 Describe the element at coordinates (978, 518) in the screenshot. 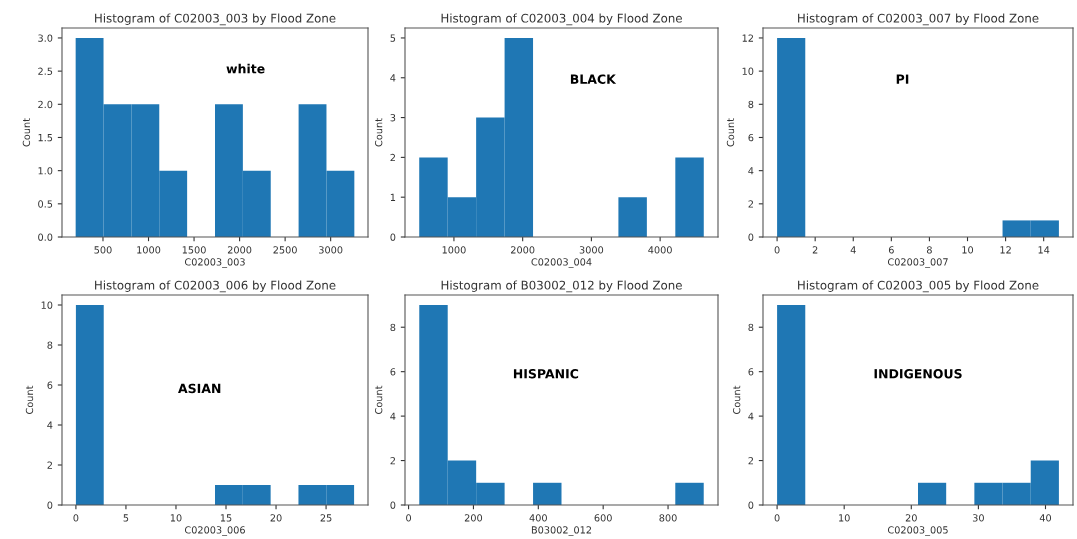

I see `x-tick-label: 30` at that location.